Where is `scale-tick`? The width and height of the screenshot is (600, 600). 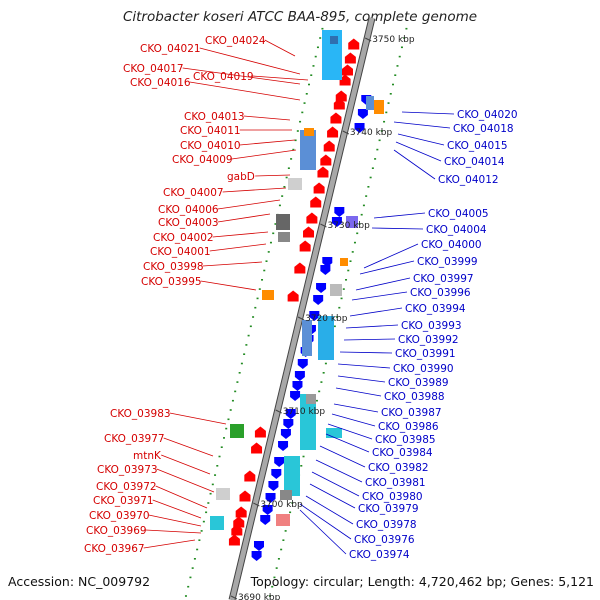
scale-tick is located at coordinates (234, 597).